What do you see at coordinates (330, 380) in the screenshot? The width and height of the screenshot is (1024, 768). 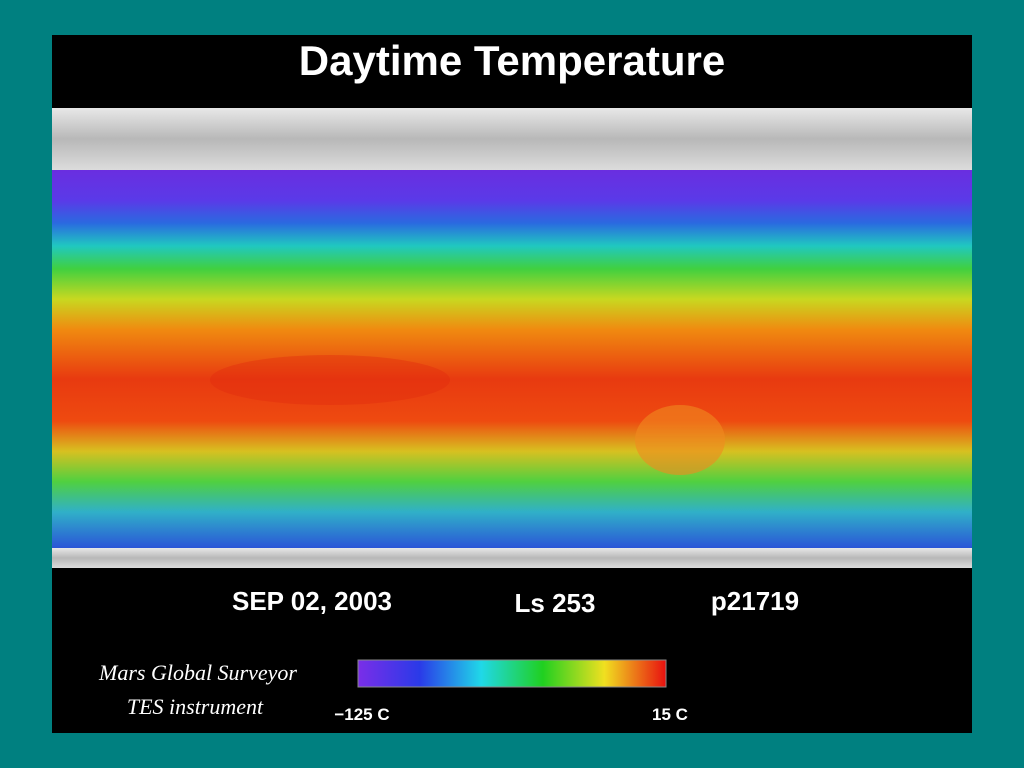 I see `canyon` at bounding box center [330, 380].